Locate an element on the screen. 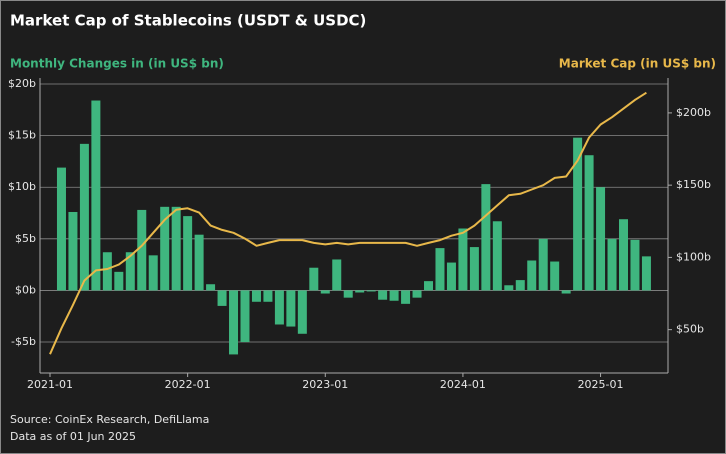  y-tick-label: $20b is located at coordinates (22, 83).